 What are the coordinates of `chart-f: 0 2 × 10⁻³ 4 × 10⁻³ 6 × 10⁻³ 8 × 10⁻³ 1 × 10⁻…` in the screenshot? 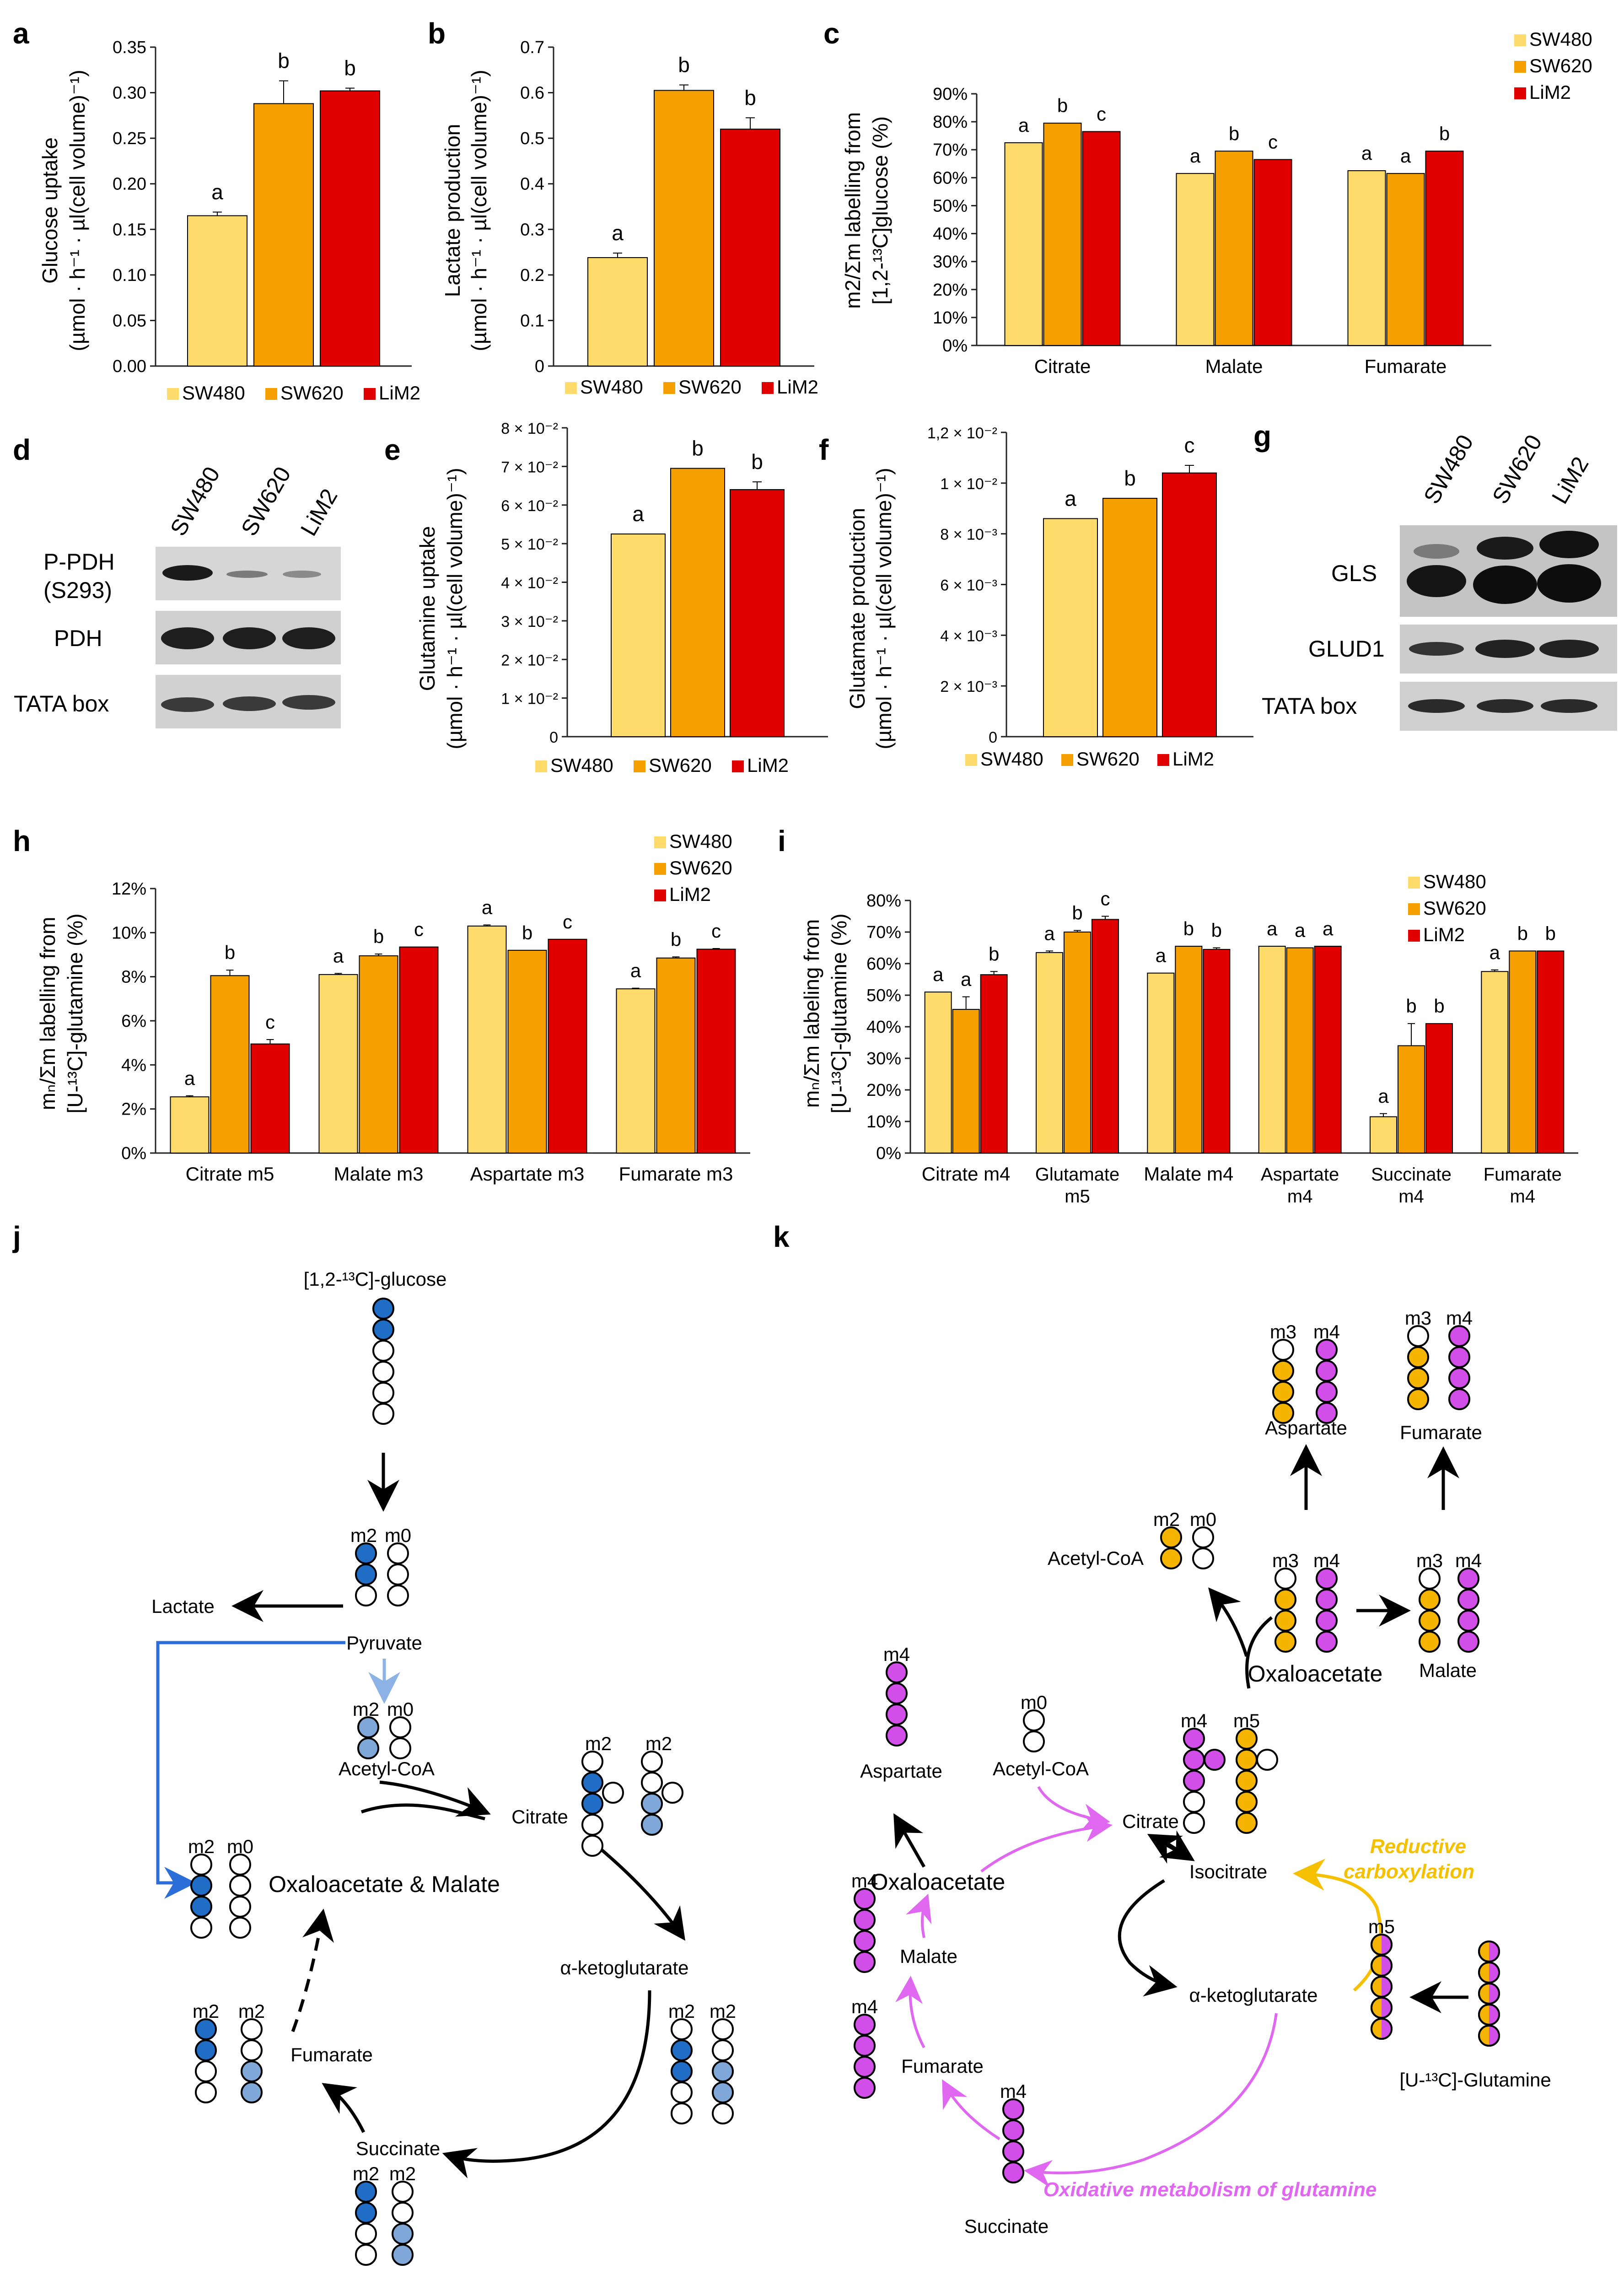 It's located at (1090, 585).